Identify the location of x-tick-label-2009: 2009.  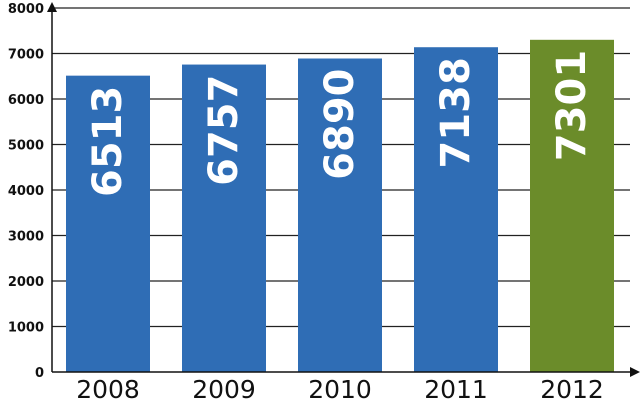
(224, 389).